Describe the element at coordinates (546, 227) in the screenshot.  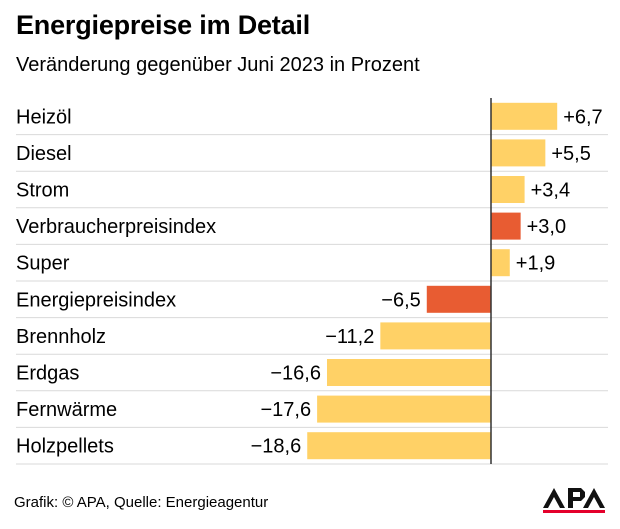
I see `value-label: +3,0` at that location.